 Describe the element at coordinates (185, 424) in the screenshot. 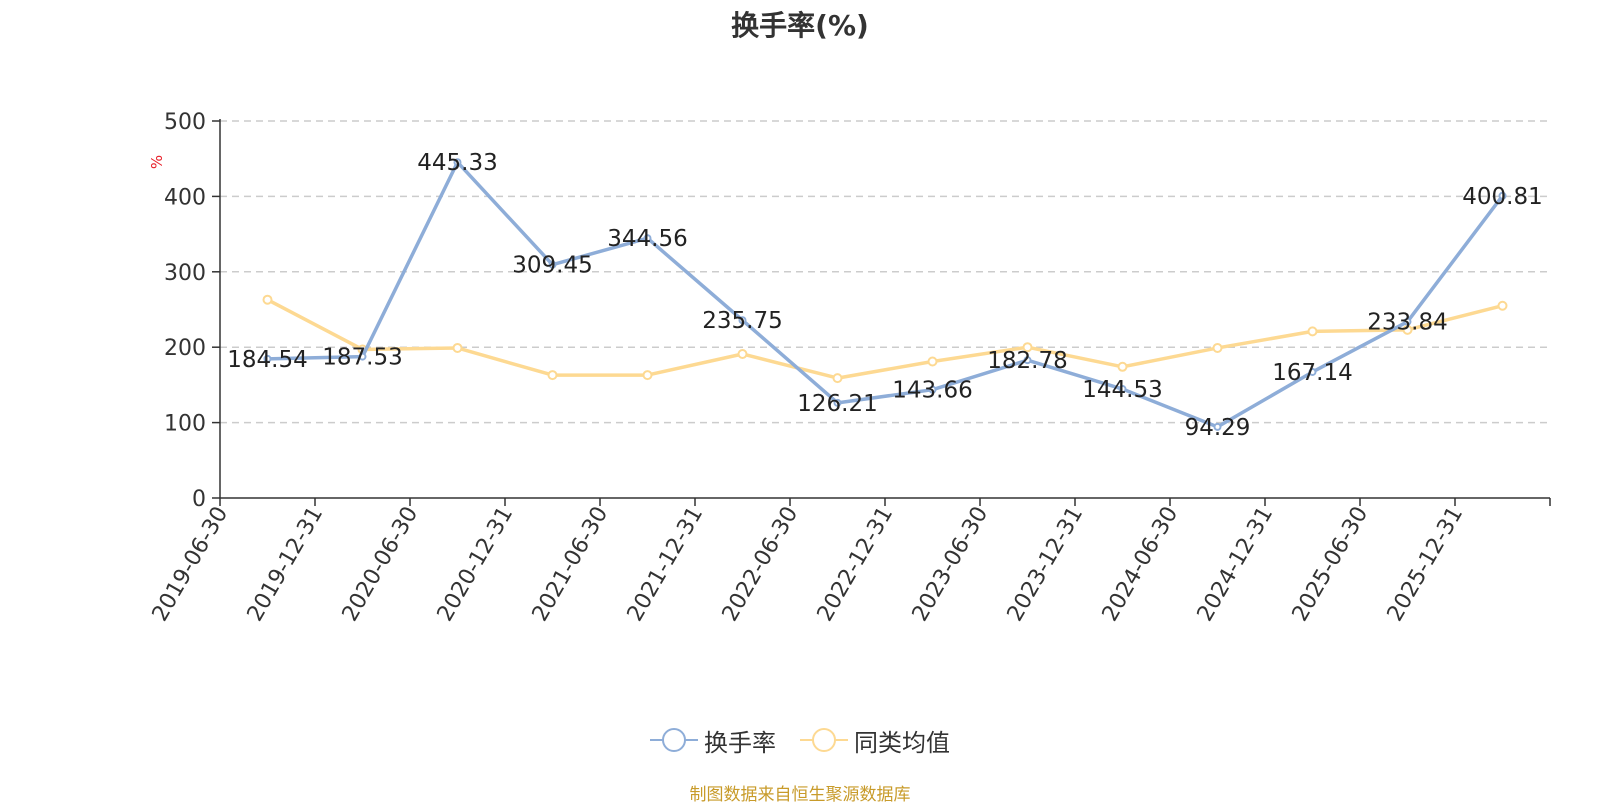

I see `y-tick-label: 100` at that location.